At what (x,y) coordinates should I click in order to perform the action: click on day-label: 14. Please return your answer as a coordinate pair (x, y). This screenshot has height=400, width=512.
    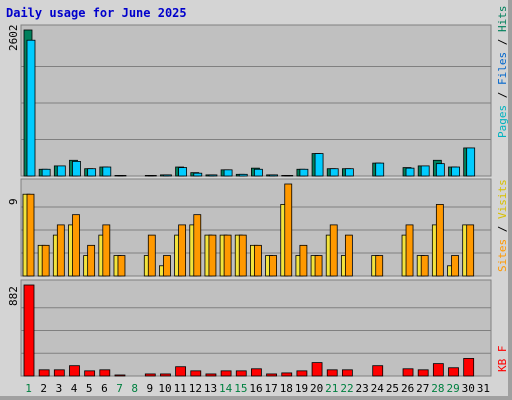
    Looking at the image, I should click on (226, 388).